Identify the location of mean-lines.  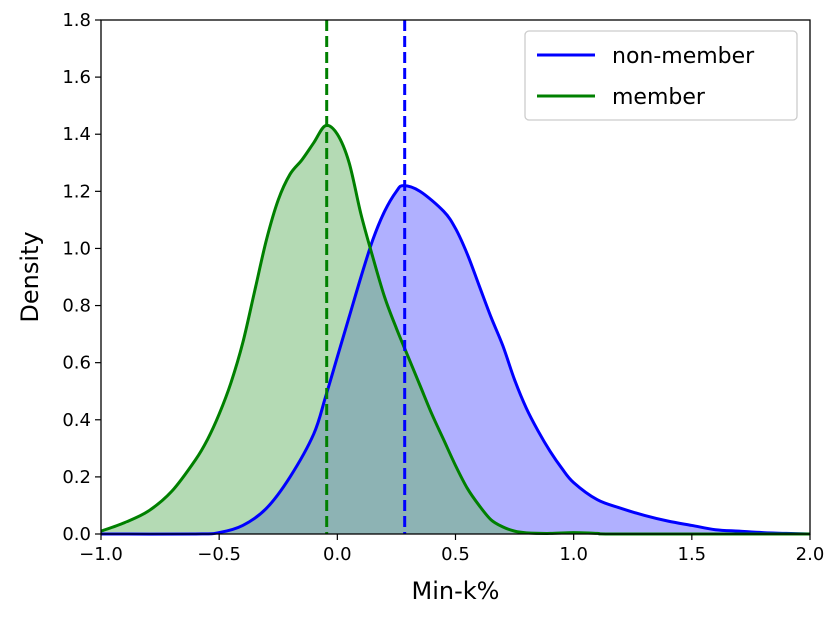
(366, 277).